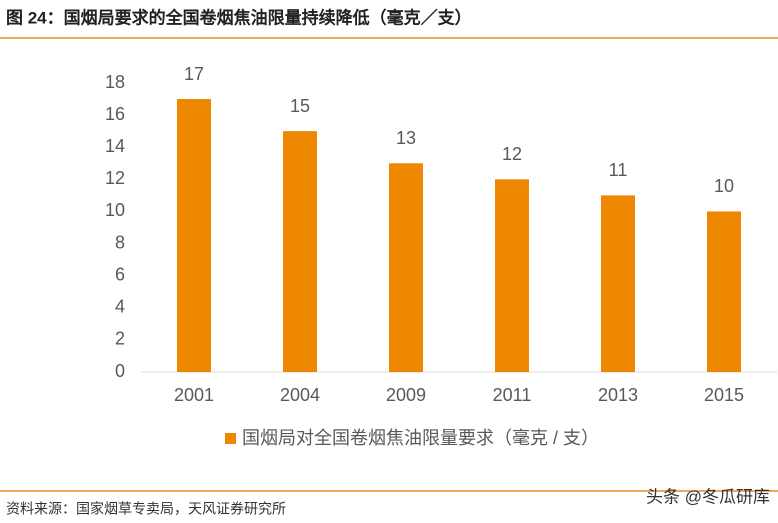 Image resolution: width=778 pixels, height=523 pixels. Describe the element at coordinates (120, 371) in the screenshot. I see `y-tick-label: 0` at that location.